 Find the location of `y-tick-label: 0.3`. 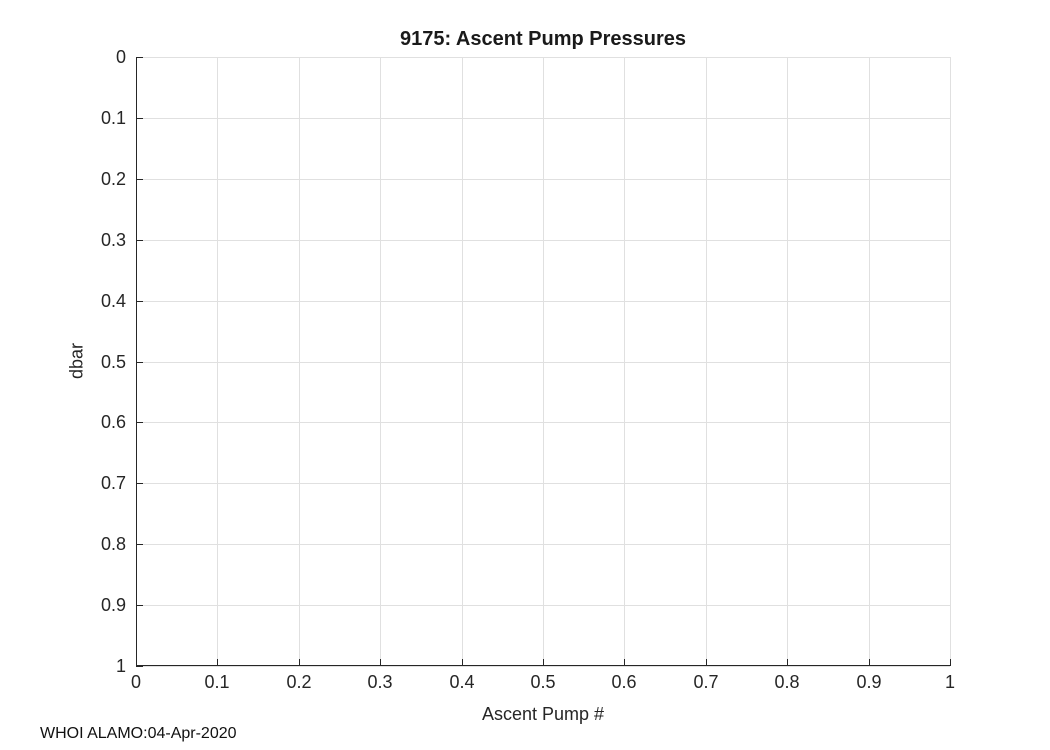

y-tick-label: 0.3 is located at coordinates (113, 240).